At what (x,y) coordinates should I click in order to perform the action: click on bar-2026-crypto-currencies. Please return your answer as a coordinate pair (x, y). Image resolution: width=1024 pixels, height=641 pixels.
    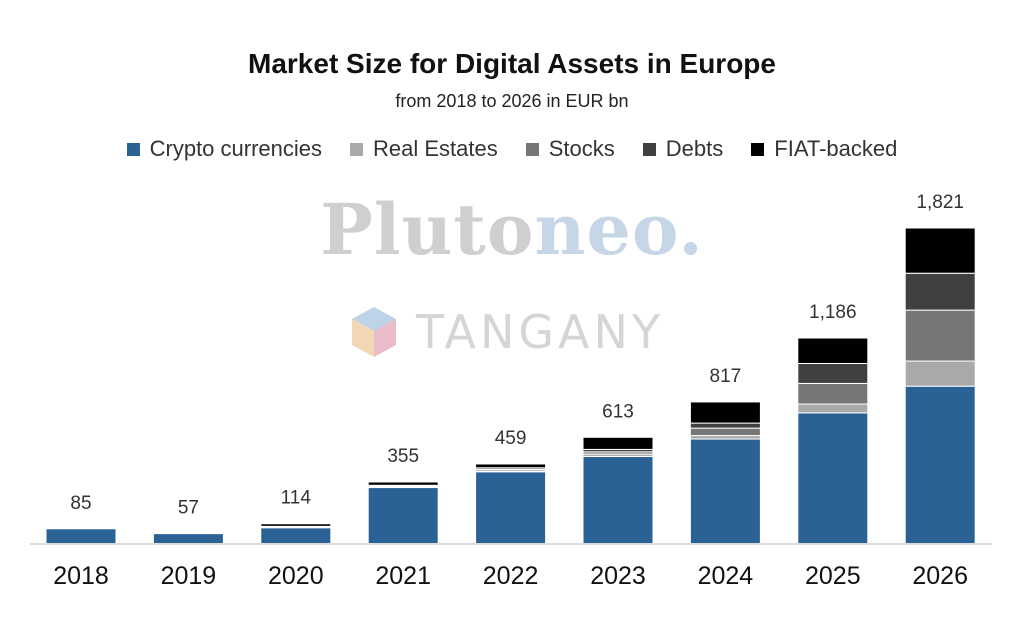
    Looking at the image, I should click on (940, 464).